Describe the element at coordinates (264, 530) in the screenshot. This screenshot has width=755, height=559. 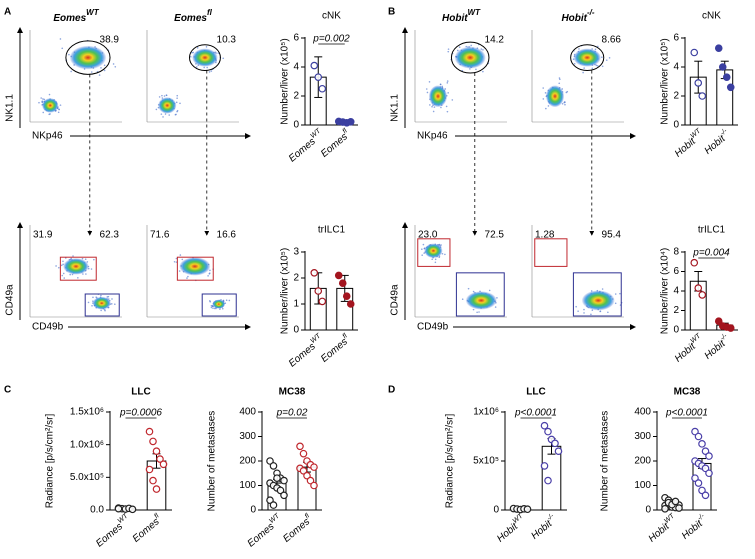
I see `x-tick-label: EomesWT` at that location.